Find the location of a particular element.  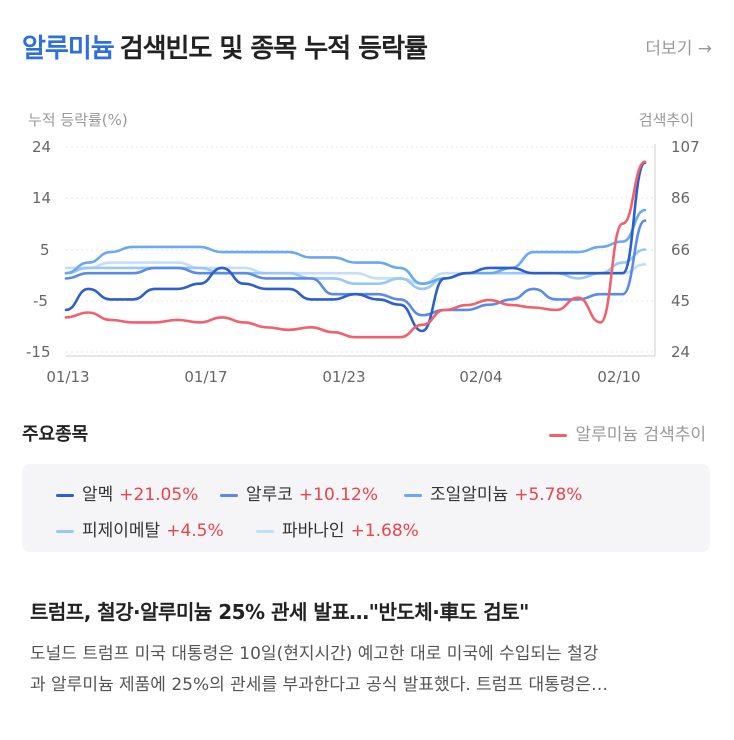

legend-item: 조일알미늄 +5.78% is located at coordinates (493, 492).